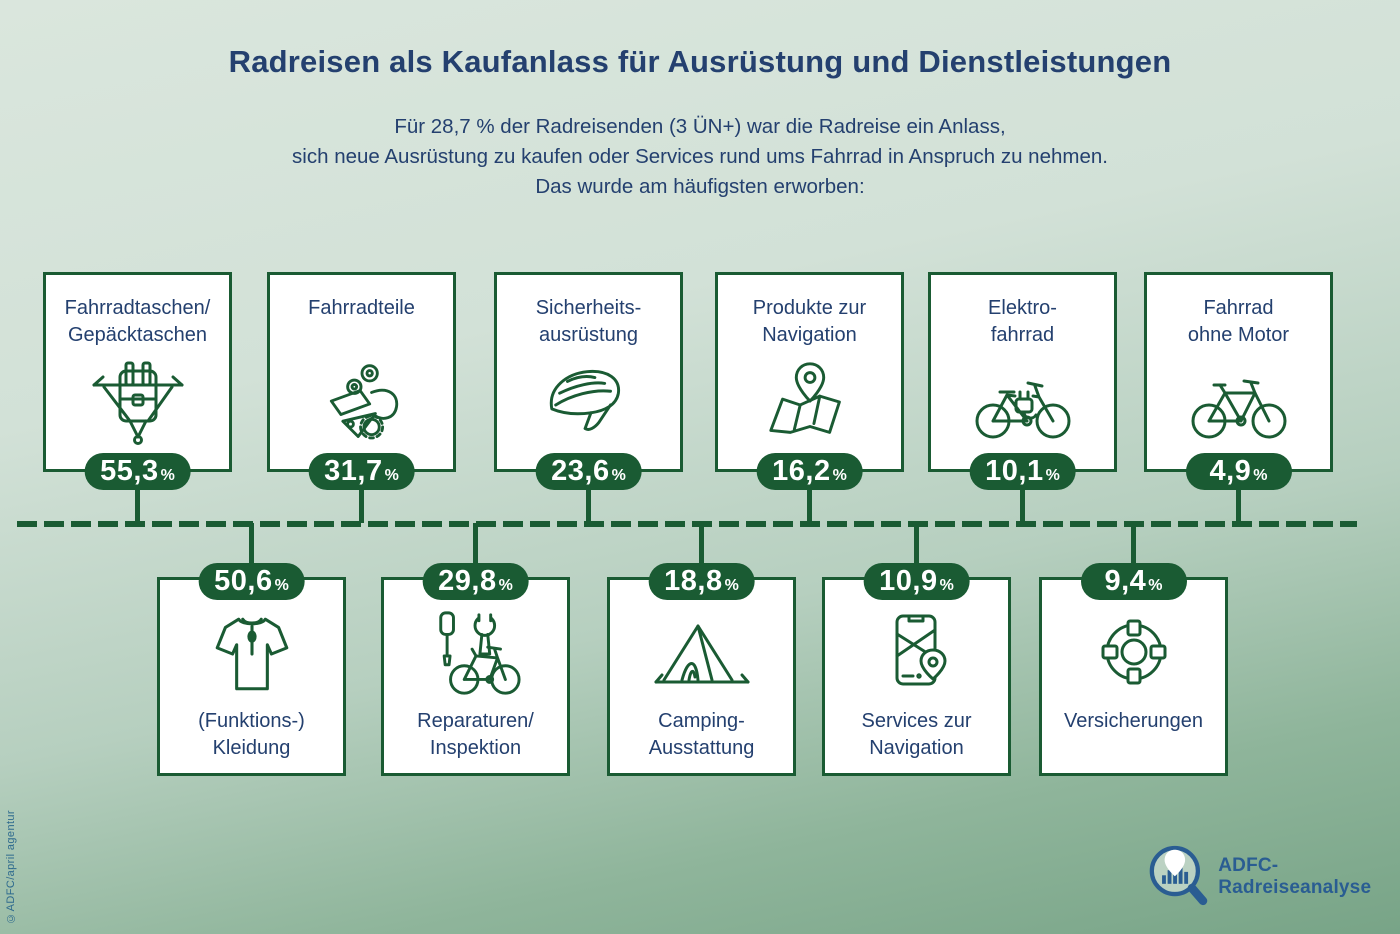 This screenshot has width=1400, height=934. What do you see at coordinates (1134, 654) in the screenshot?
I see `lifebuoy-icon` at bounding box center [1134, 654].